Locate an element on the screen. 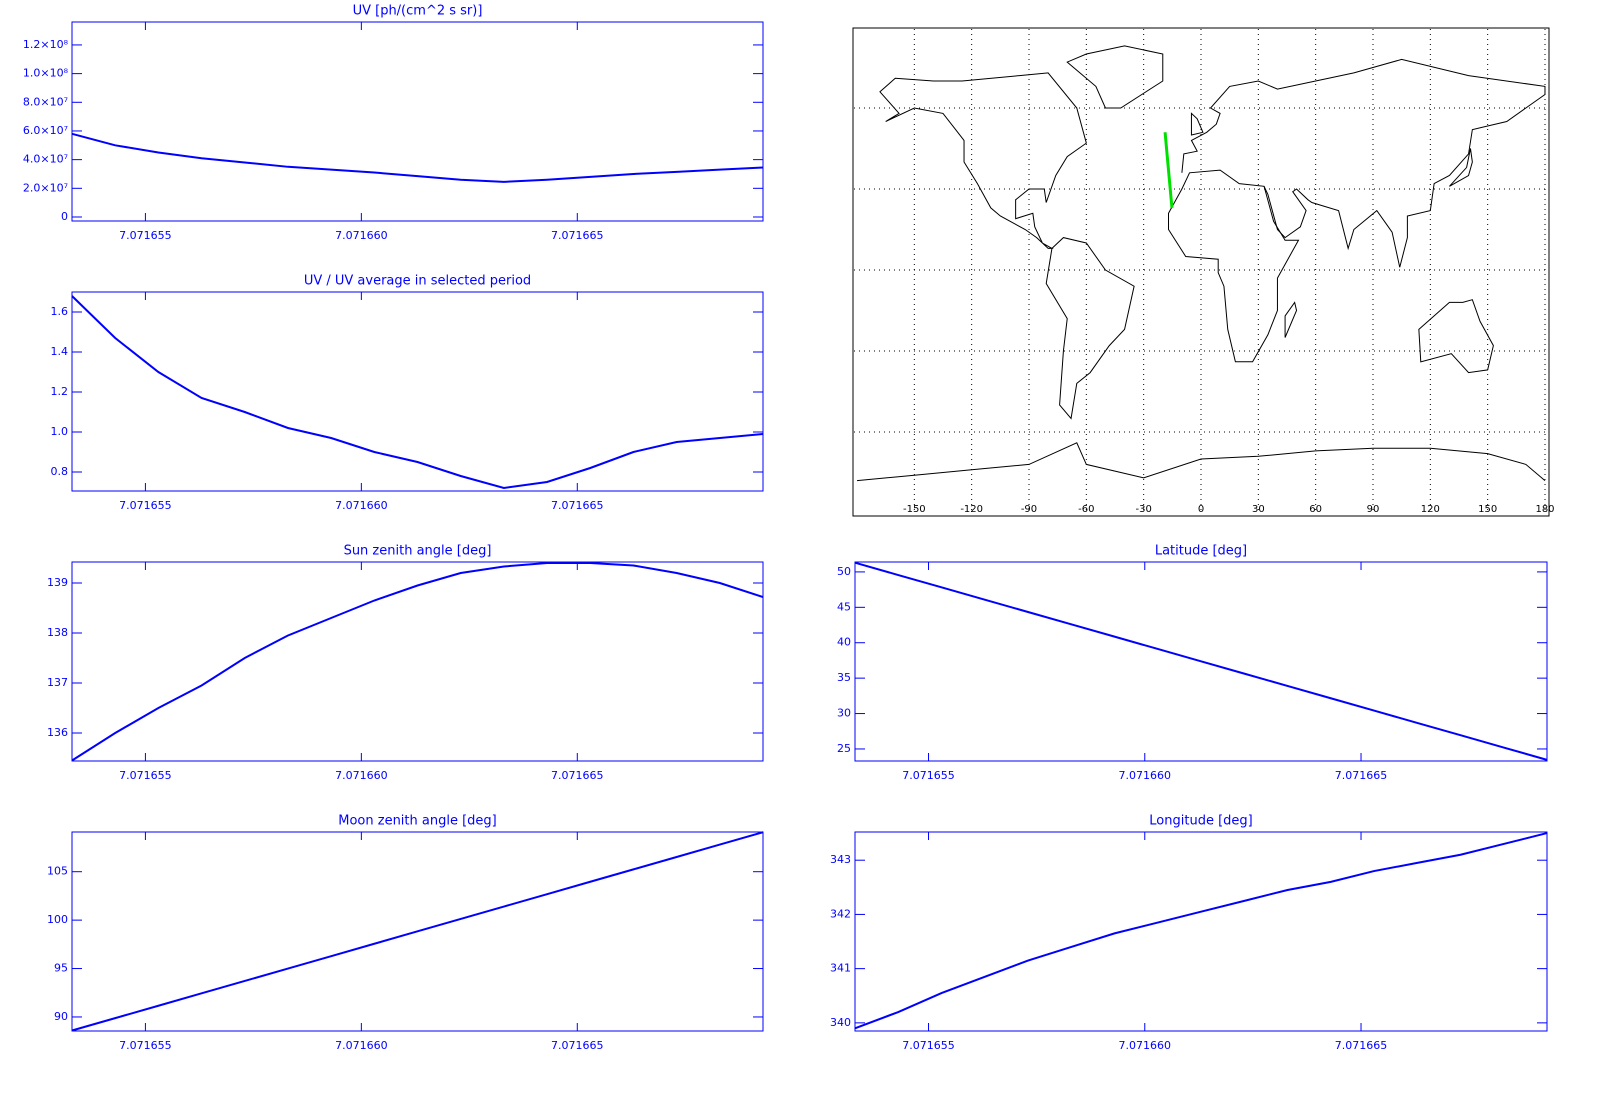 The image size is (1600, 1104). coast-eurasia is located at coordinates (1363, 163).